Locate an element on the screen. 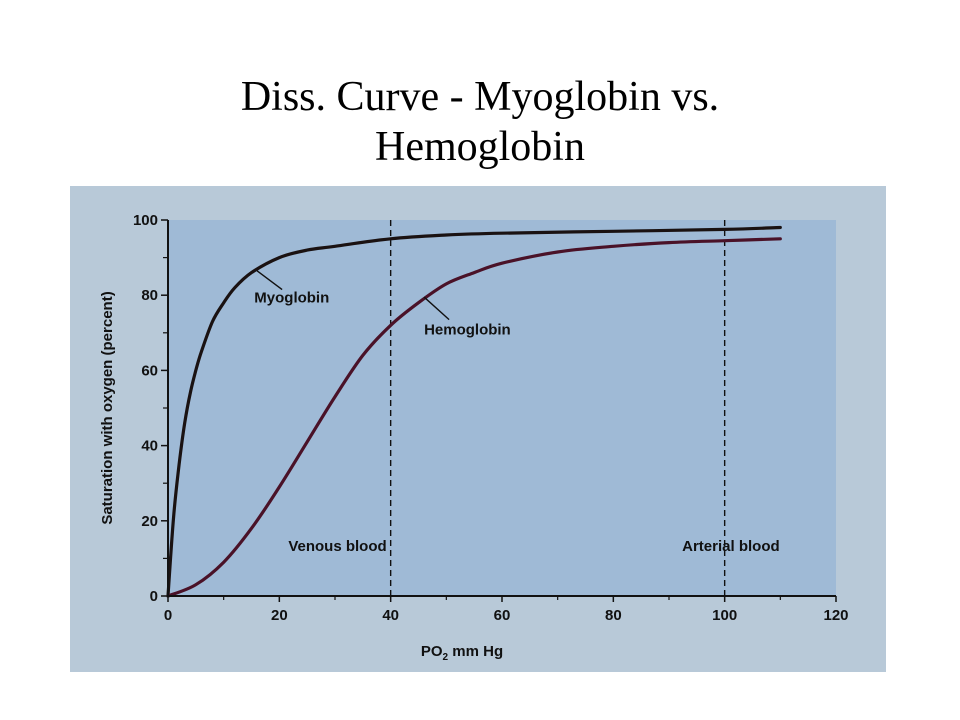 Image resolution: width=960 pixels, height=720 pixels. x-tick-label: 20 is located at coordinates (279, 615).